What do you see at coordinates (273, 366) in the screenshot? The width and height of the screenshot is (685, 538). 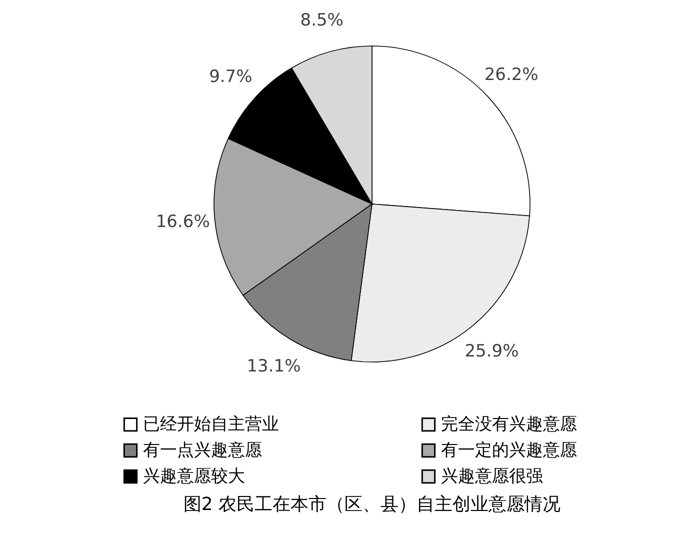 I see `data-label: 13.1%` at bounding box center [273, 366].